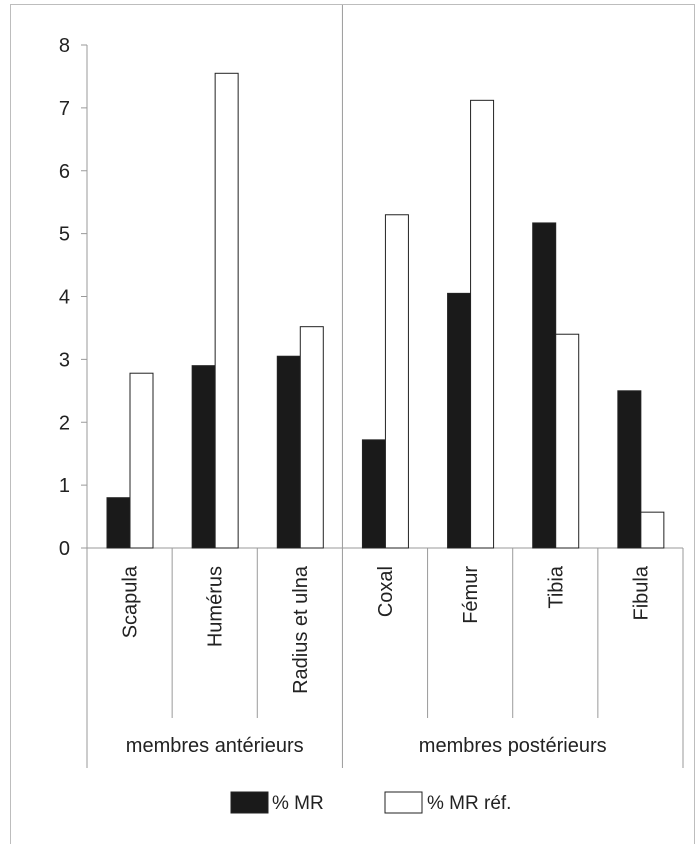  I want to click on category-label: Humérus, so click(216, 606).